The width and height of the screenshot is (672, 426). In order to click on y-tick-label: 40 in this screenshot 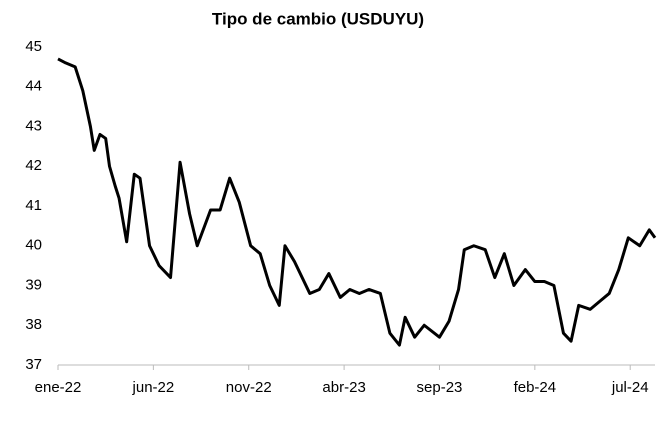, I will do `click(33, 245)`.